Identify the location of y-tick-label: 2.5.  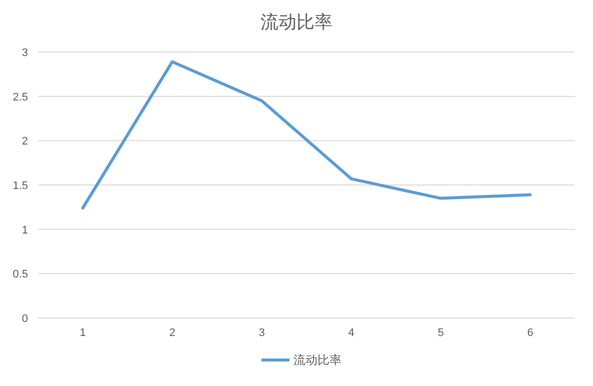
(20, 97).